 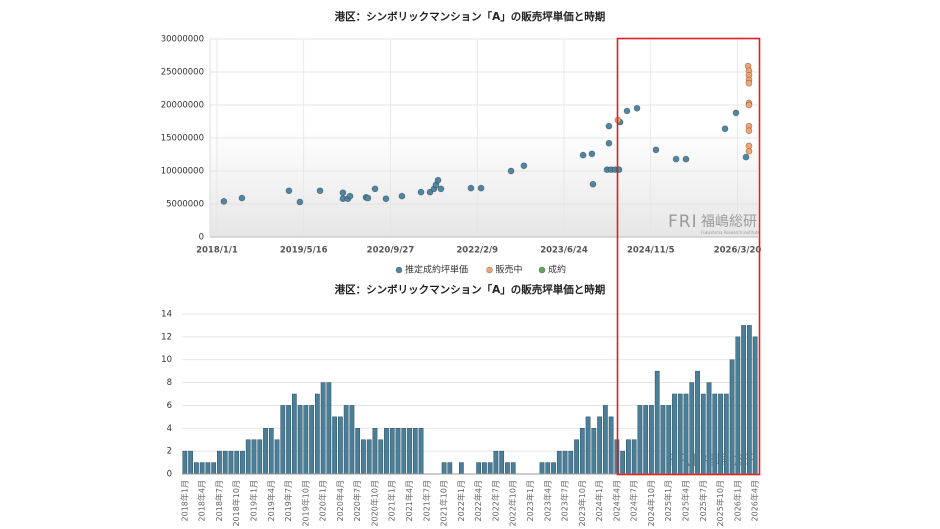 What do you see at coordinates (166, 315) in the screenshot?
I see `y-tick-label: 14` at bounding box center [166, 315].